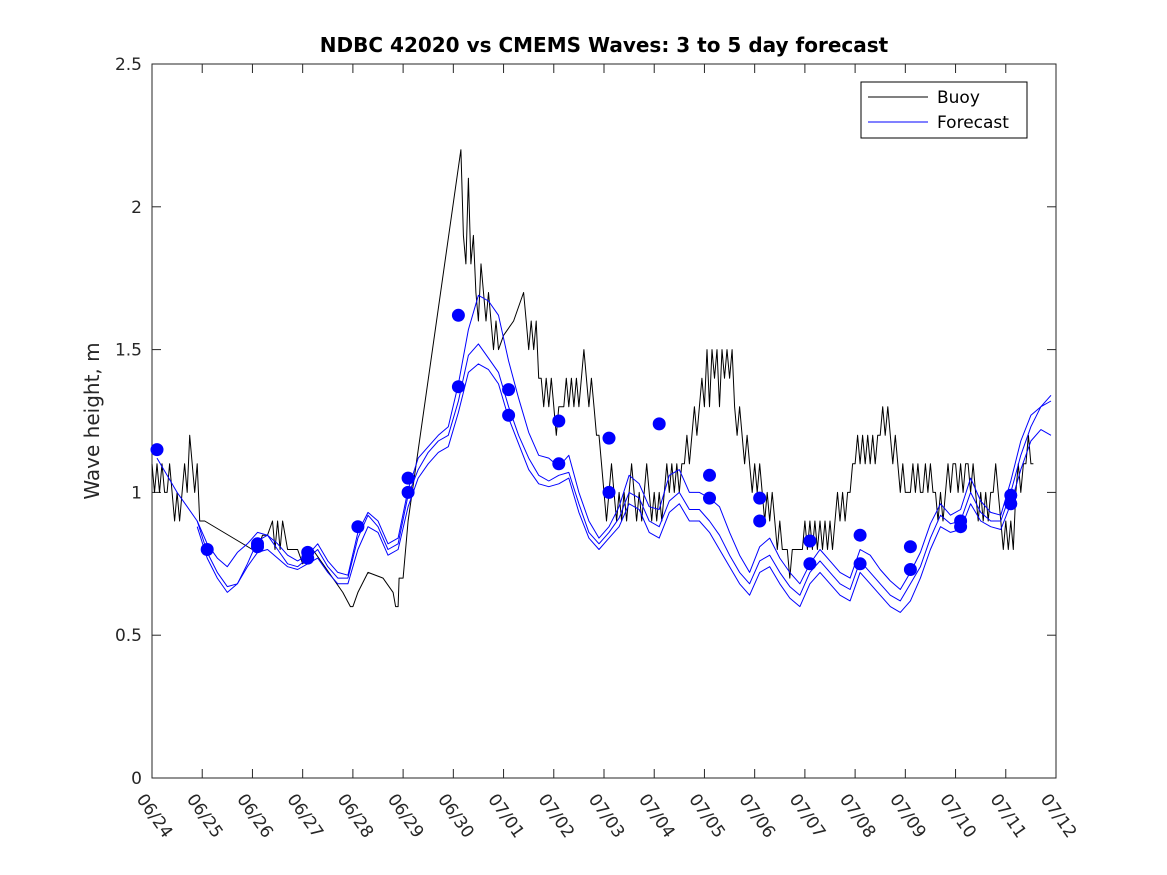 Image resolution: width=1167 pixels, height=875 pixels. I want to click on legend: Buoy Forecast, so click(944, 110).